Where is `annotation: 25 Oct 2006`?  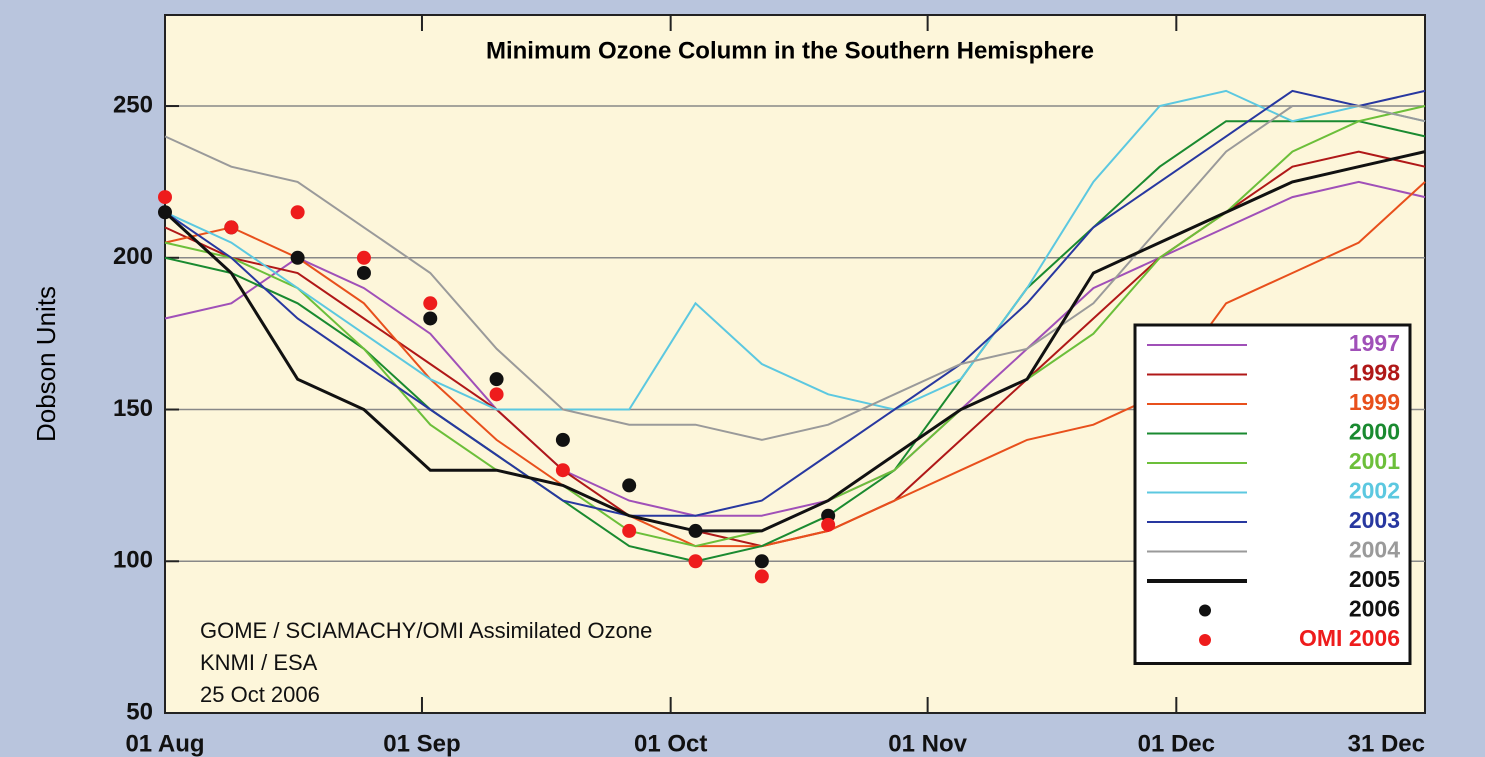 annotation: 25 Oct 2006 is located at coordinates (260, 694).